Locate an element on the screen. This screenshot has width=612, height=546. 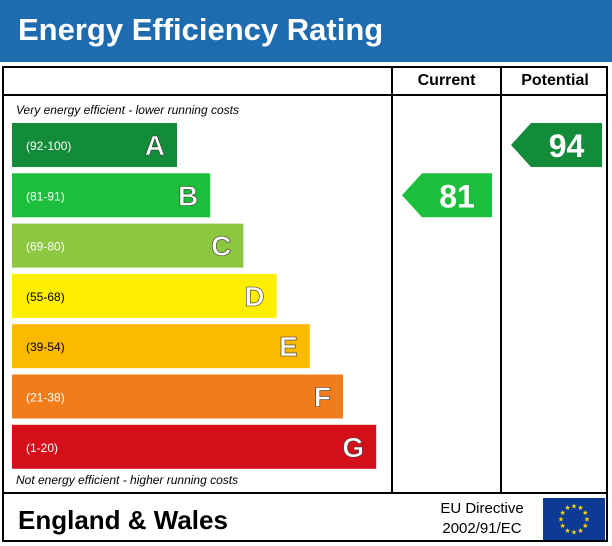
band-range-a: (92-100) is located at coordinates (48, 146).